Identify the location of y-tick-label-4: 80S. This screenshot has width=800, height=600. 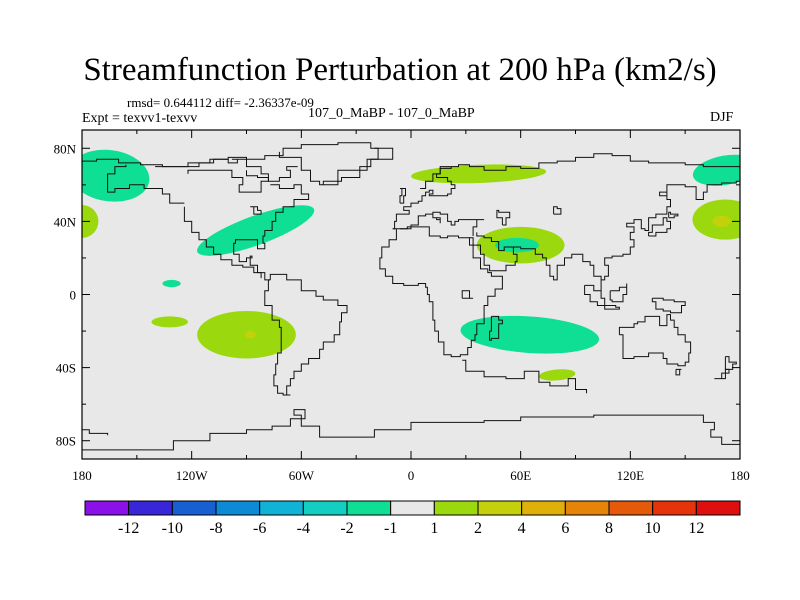
(66, 441).